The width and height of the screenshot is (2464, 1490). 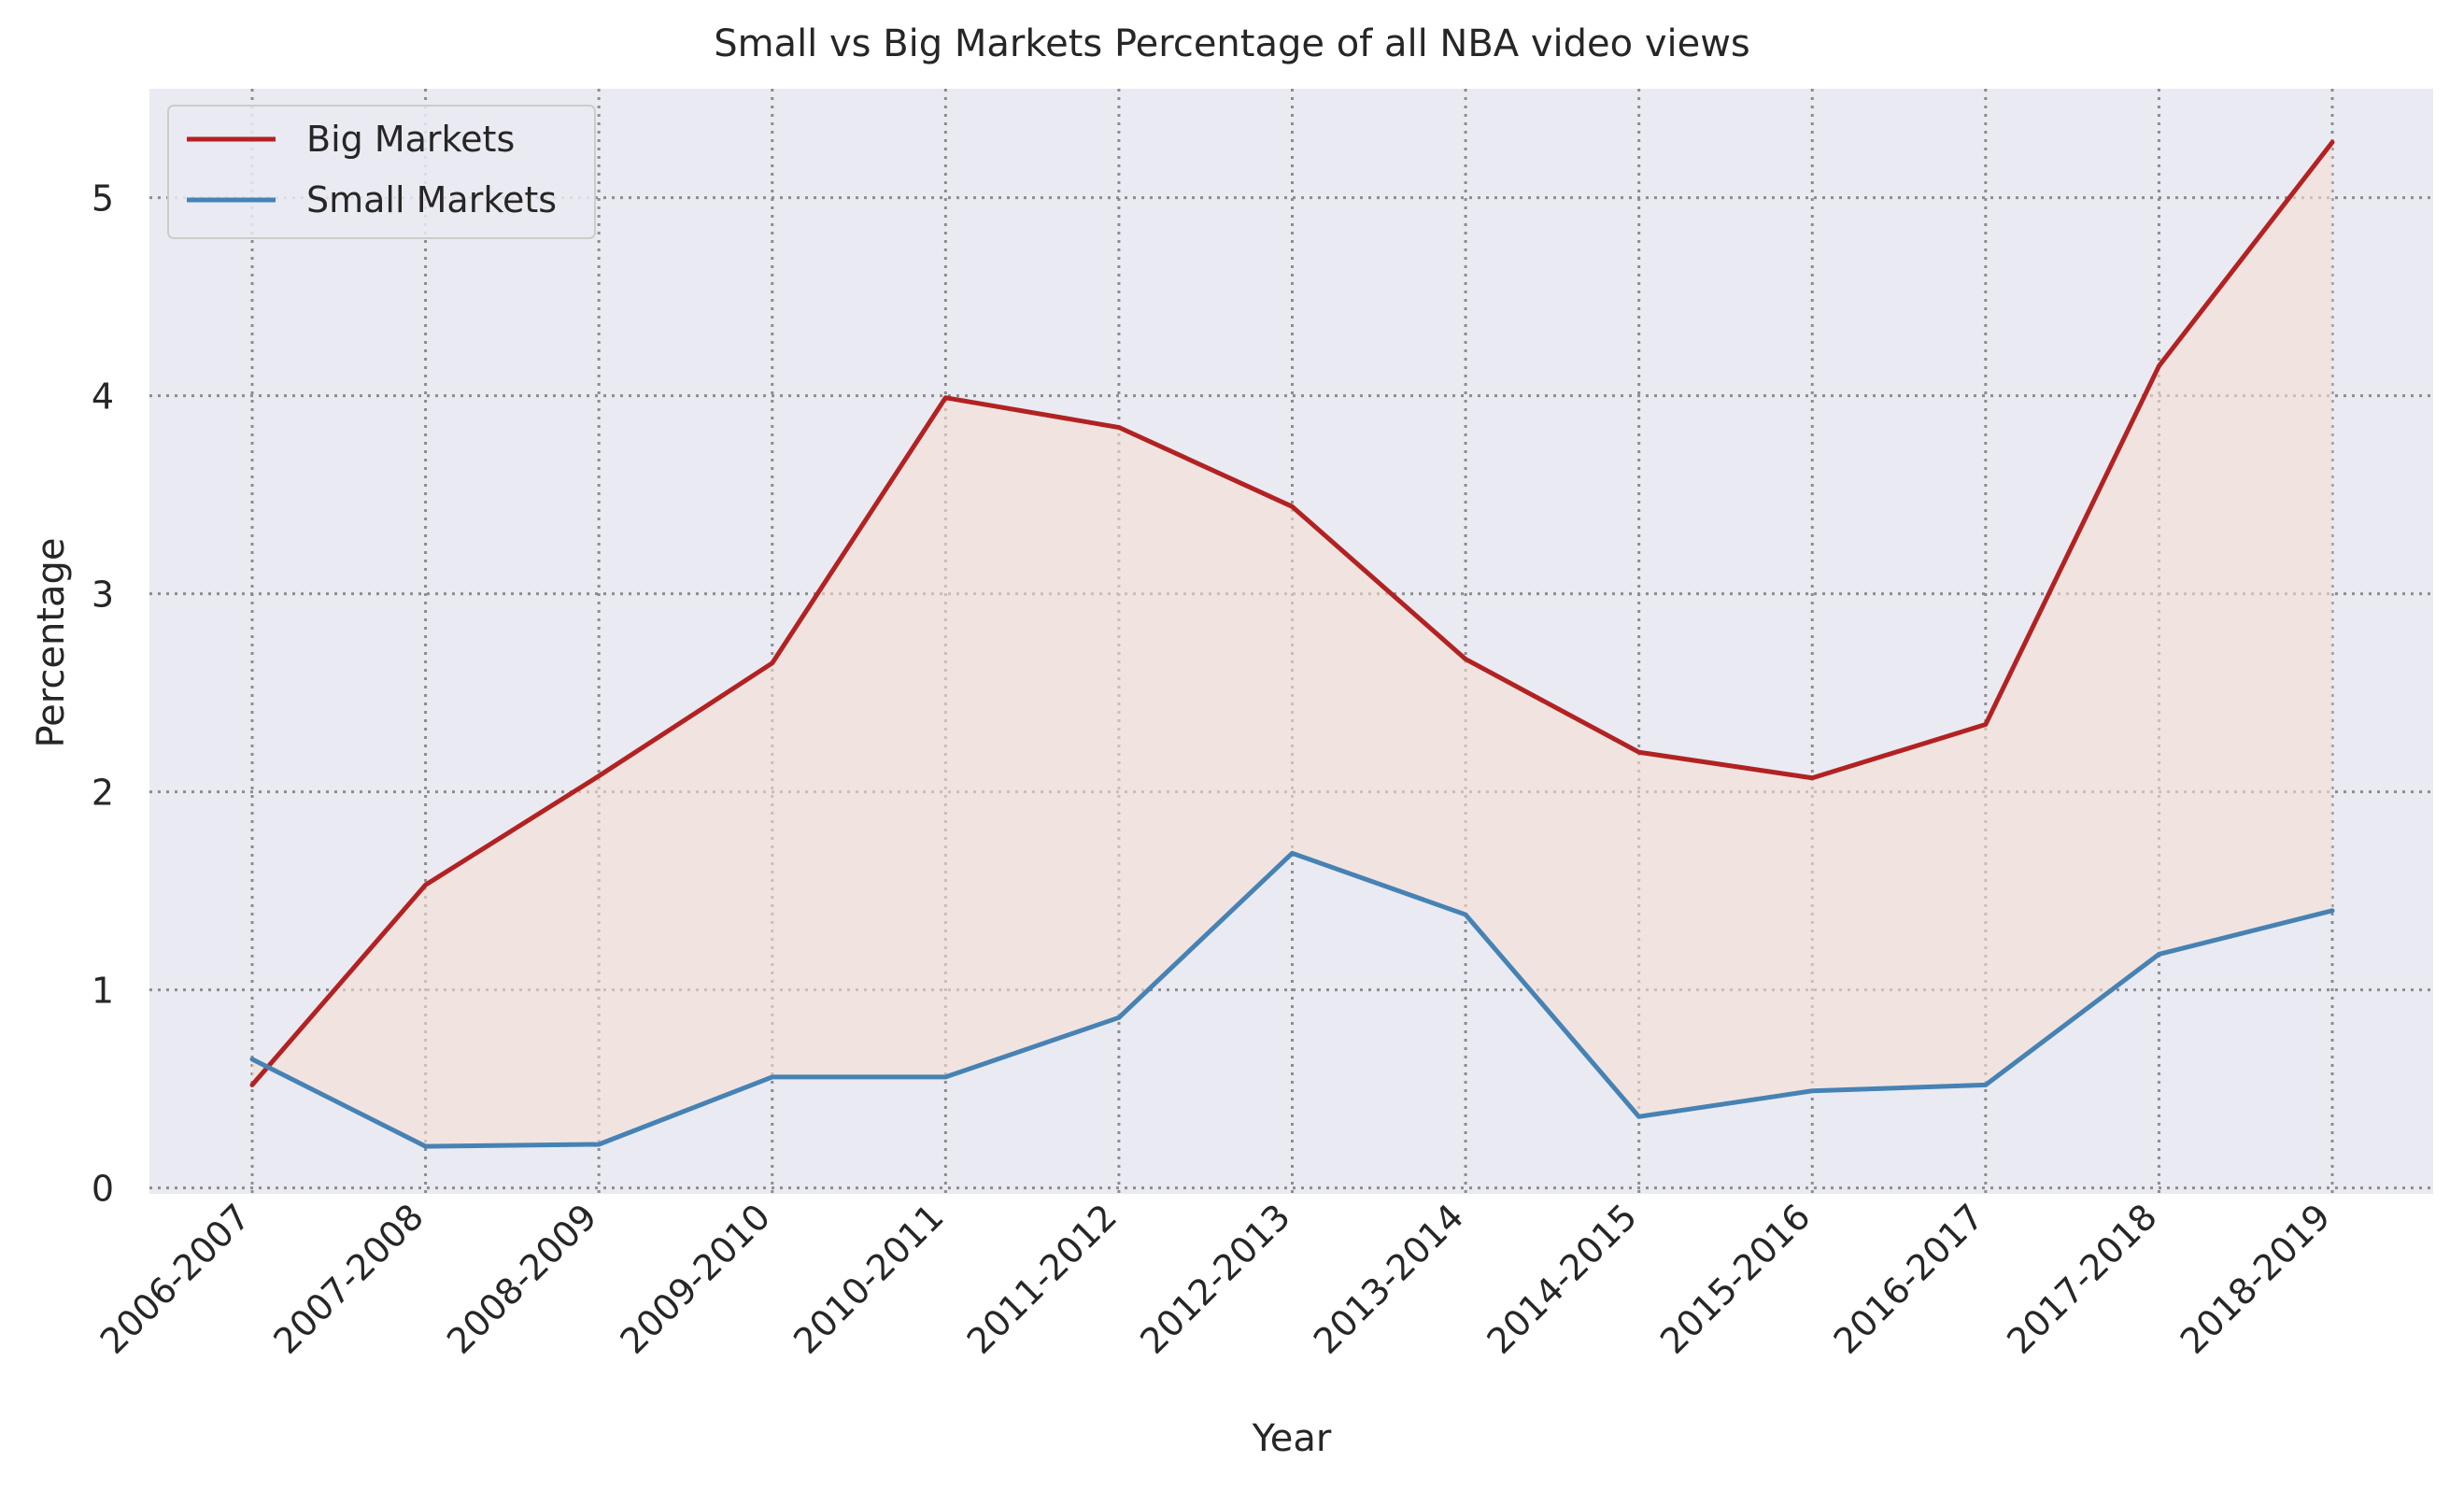 I want to click on legend-label: Big Markets, so click(x=411, y=139).